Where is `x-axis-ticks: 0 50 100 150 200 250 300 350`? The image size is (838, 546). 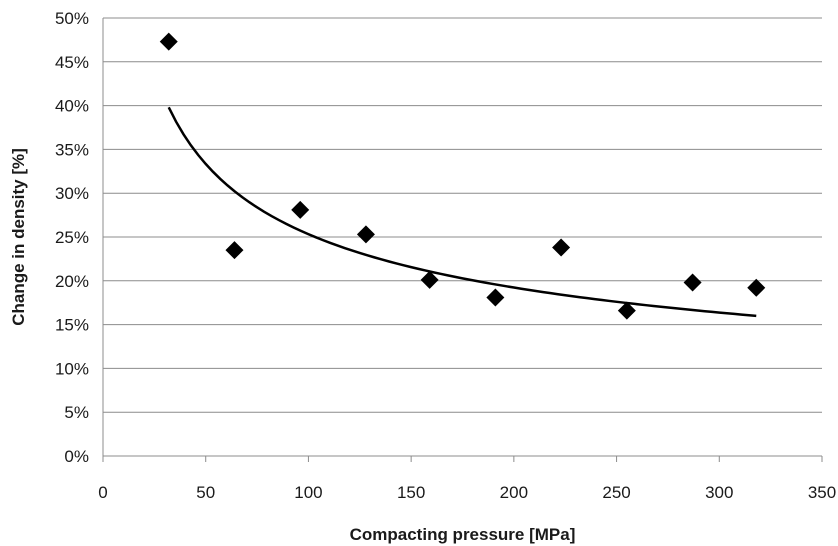 x-axis-ticks: 0 50 100 150 200 250 300 350 is located at coordinates (467, 479).